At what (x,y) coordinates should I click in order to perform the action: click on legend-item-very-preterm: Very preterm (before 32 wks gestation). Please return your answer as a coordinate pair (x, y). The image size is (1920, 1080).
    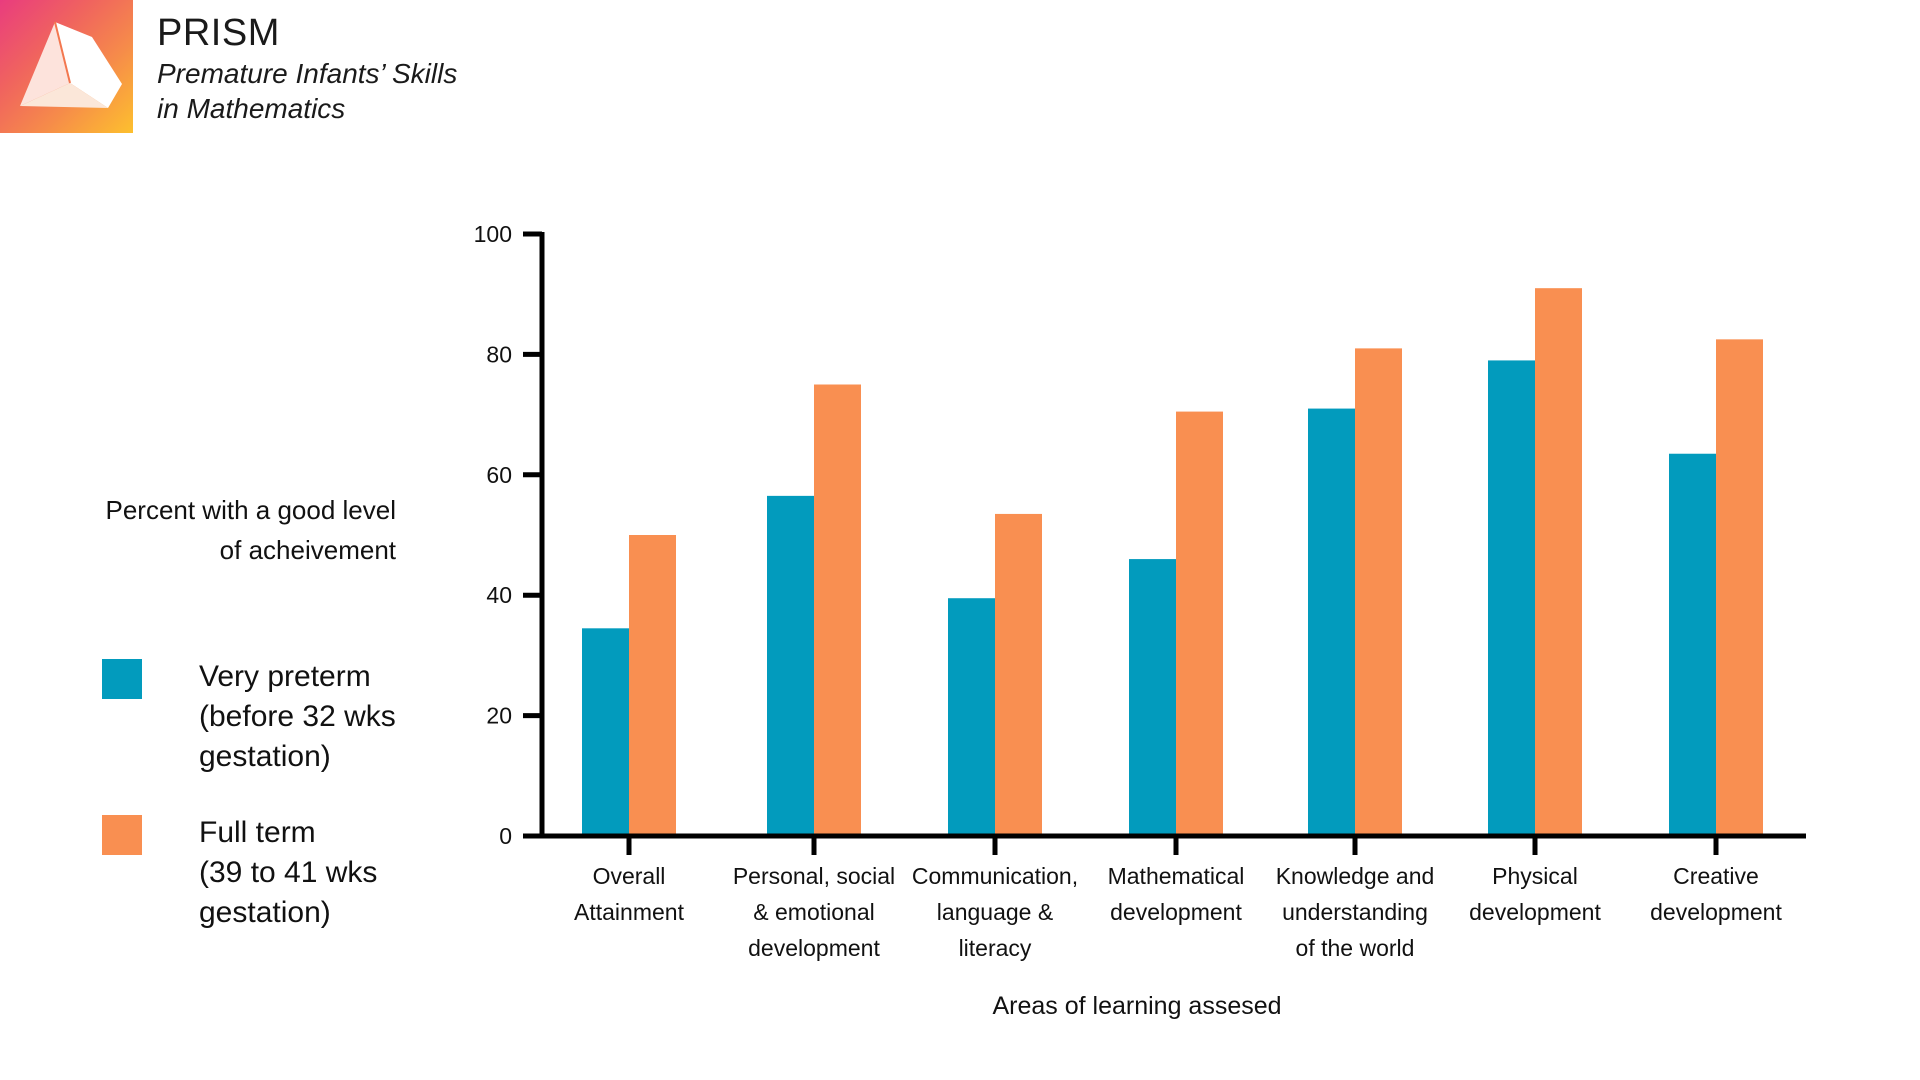
    Looking at the image, I should click on (280, 717).